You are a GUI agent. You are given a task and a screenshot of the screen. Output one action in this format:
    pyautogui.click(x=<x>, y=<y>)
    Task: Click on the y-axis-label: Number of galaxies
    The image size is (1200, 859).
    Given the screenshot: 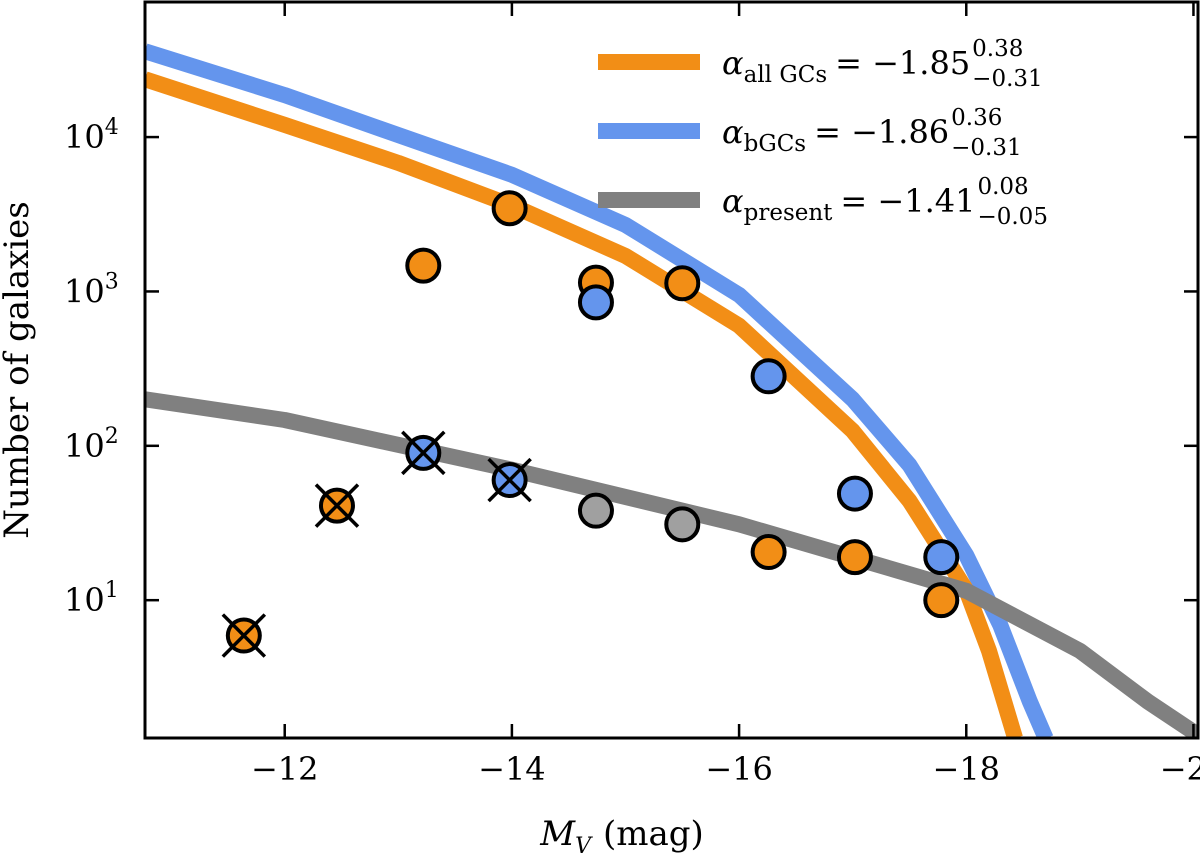 What is the action you would take?
    pyautogui.click(x=18, y=370)
    